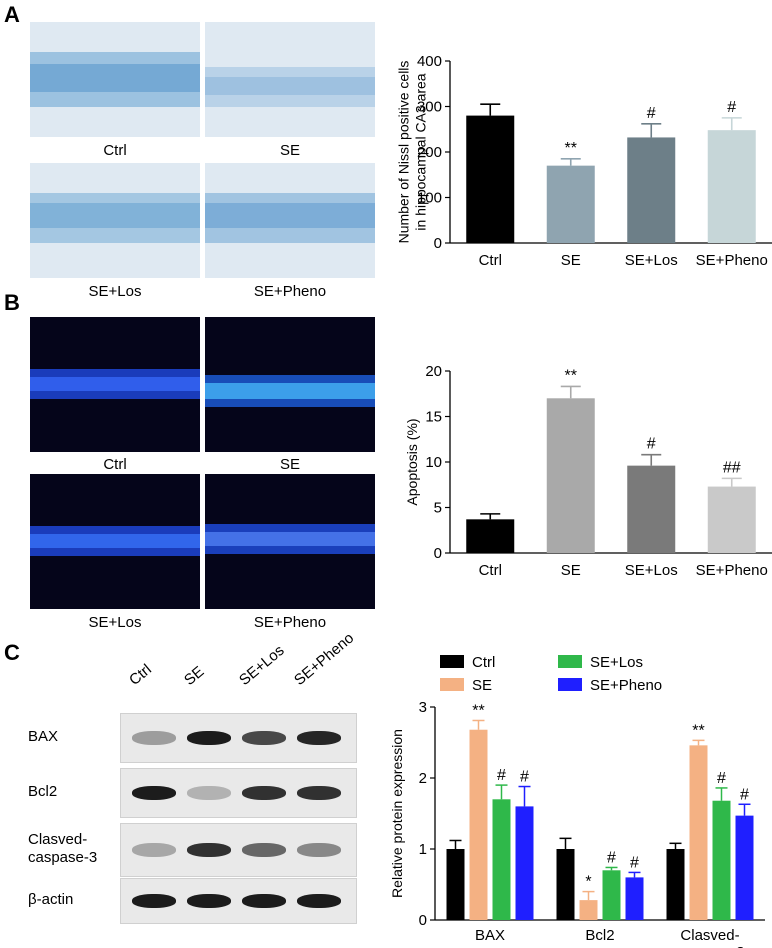  What do you see at coordinates (721, 778) in the screenshot?
I see `significance-clasved-caspase-3-se-los: #` at bounding box center [721, 778].